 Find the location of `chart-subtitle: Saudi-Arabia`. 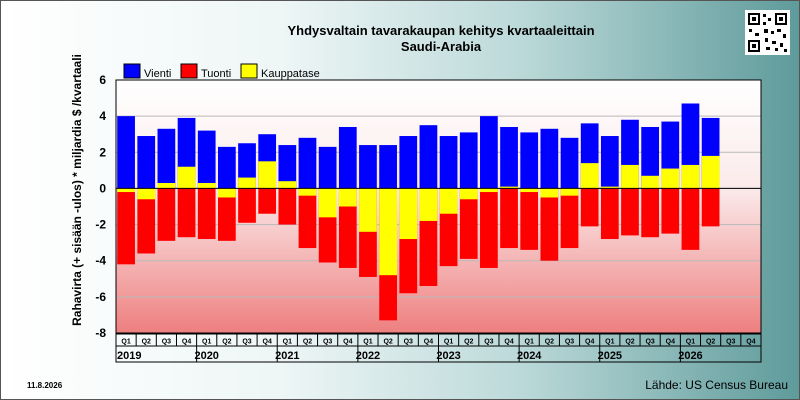

chart-subtitle: Saudi-Arabia is located at coordinates (441, 46).